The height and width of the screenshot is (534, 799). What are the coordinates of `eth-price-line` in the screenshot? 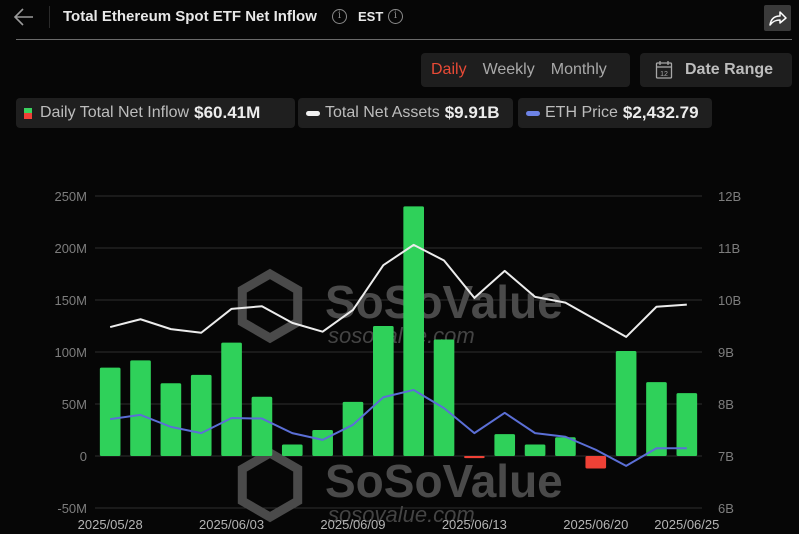 It's located at (398, 427).